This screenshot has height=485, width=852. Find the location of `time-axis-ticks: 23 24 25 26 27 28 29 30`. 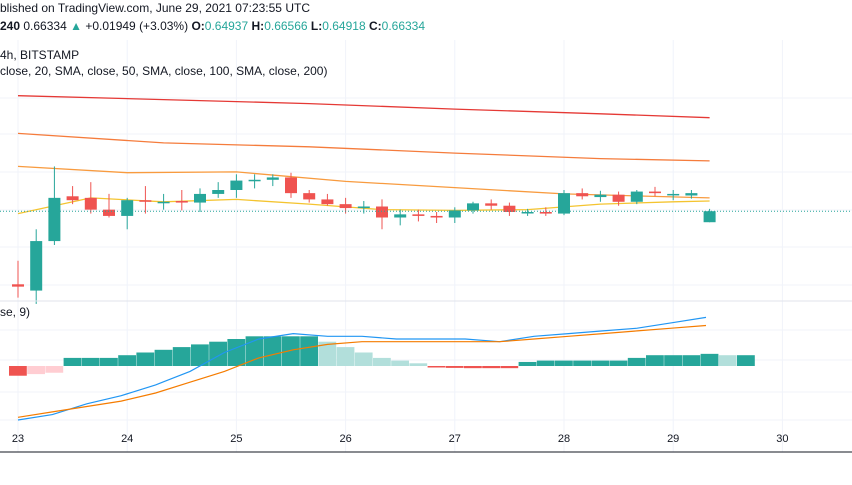

time-axis-ticks: 23 24 25 26 27 28 29 30 is located at coordinates (400, 439).